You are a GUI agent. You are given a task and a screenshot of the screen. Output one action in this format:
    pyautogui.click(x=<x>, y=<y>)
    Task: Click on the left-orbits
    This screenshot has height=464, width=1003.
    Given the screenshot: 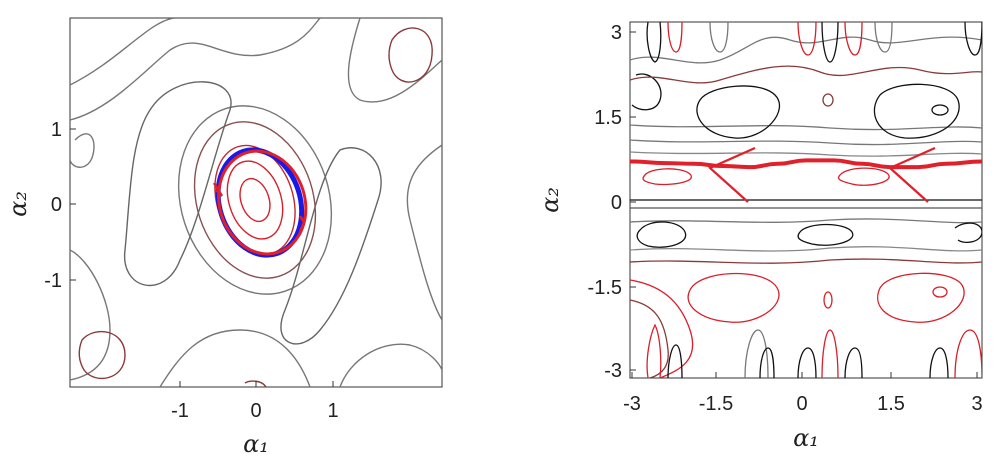 What is the action you would take?
    pyautogui.click(x=260, y=202)
    